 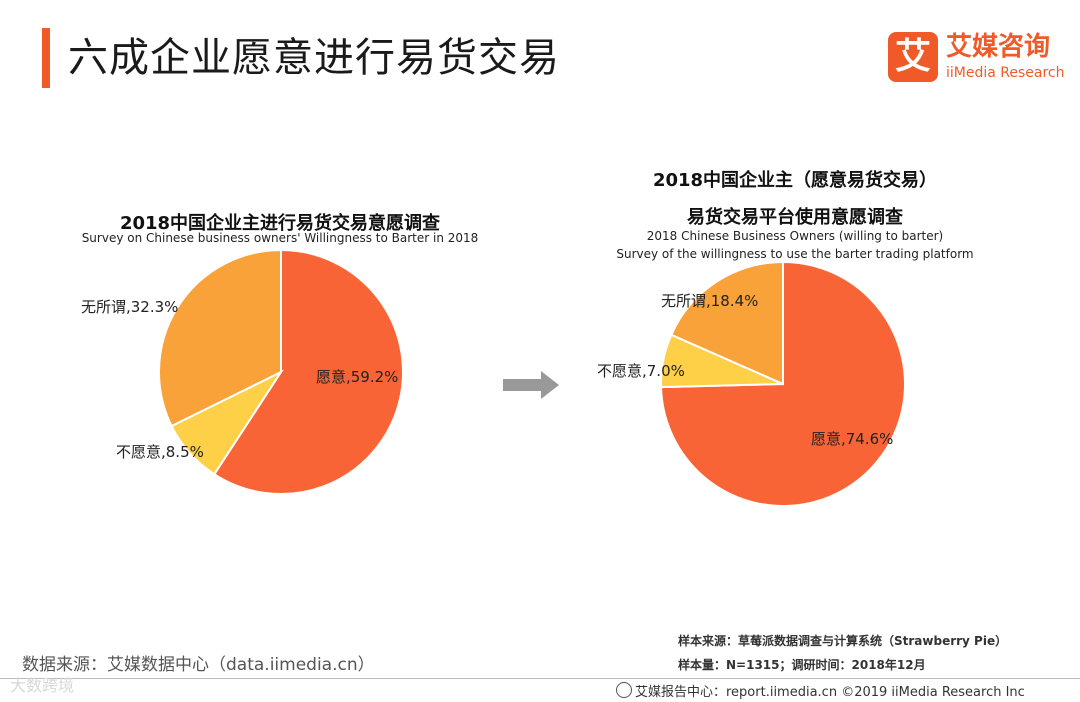 What do you see at coordinates (624, 690) in the screenshot?
I see `globe-icon` at bounding box center [624, 690].